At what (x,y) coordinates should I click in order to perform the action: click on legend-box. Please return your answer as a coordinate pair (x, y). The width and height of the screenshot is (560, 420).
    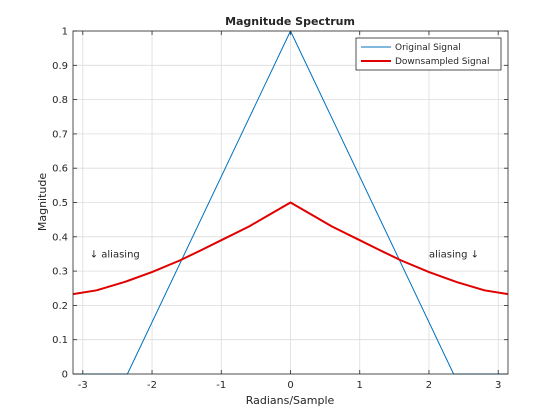
    Looking at the image, I should click on (428, 54).